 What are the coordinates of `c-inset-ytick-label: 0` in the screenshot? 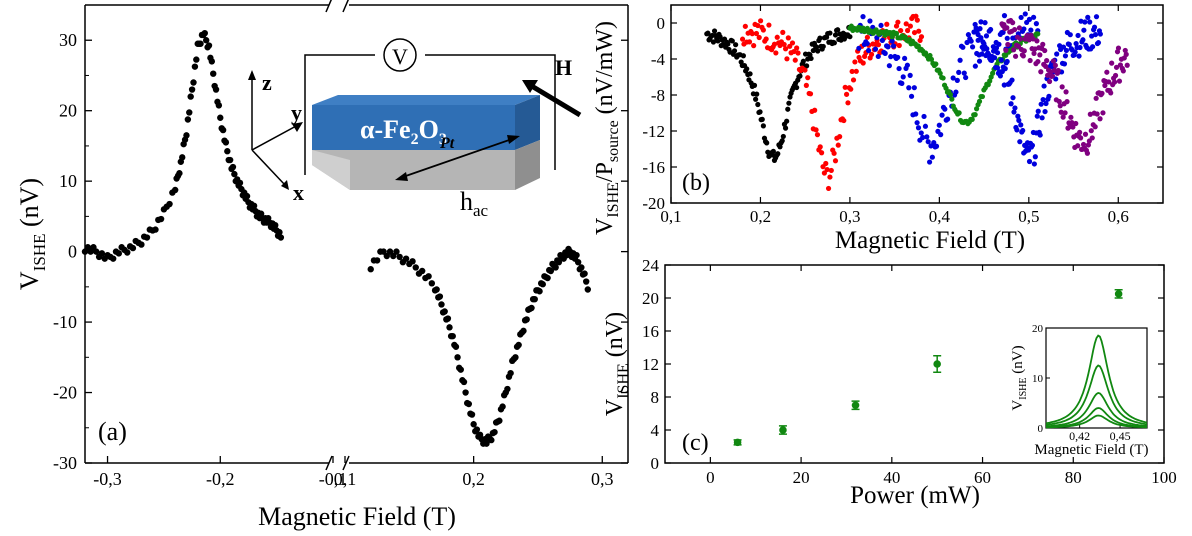 It's located at (1041, 429).